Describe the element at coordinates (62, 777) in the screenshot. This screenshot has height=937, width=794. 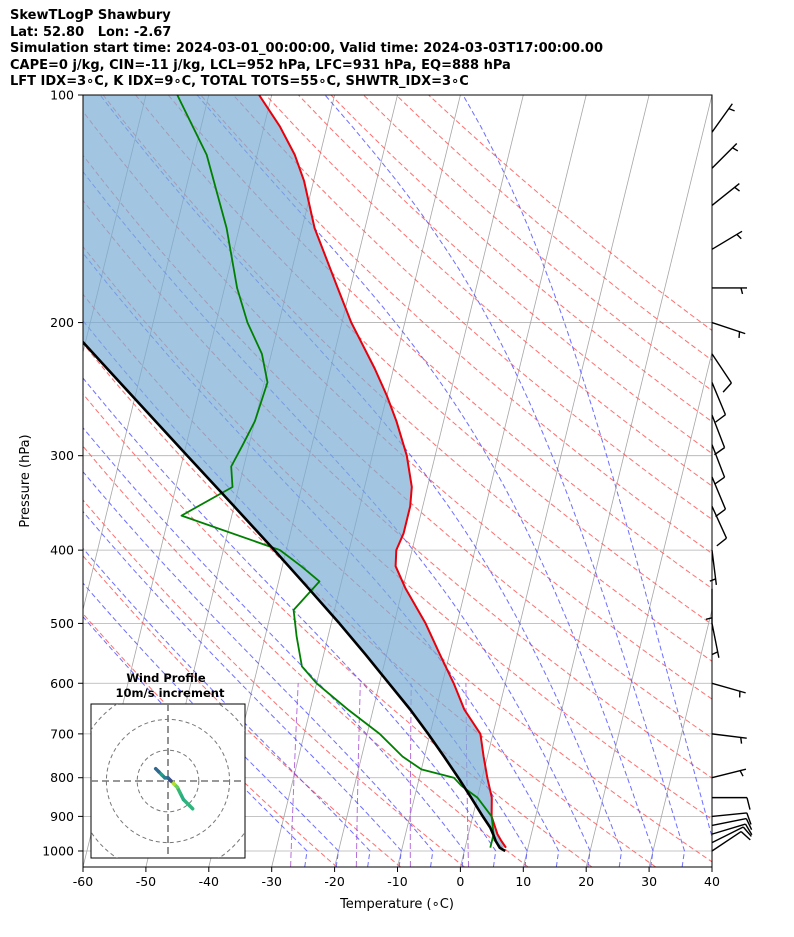
I see `y-tick-label: 800` at that location.